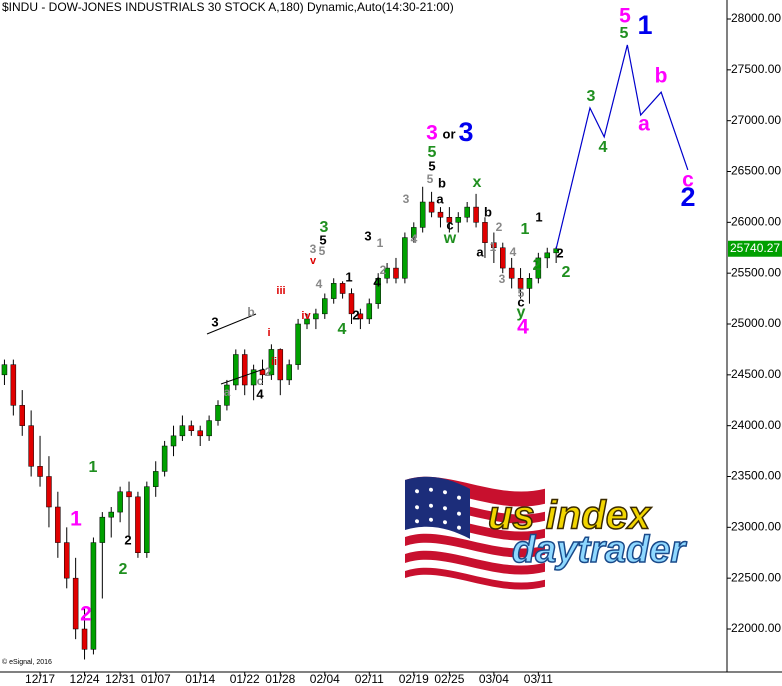 Image resolution: width=782 pixels, height=686 pixels. Describe the element at coordinates (756, 18) in the screenshot. I see `y-tick-label: 28000.00` at that location.